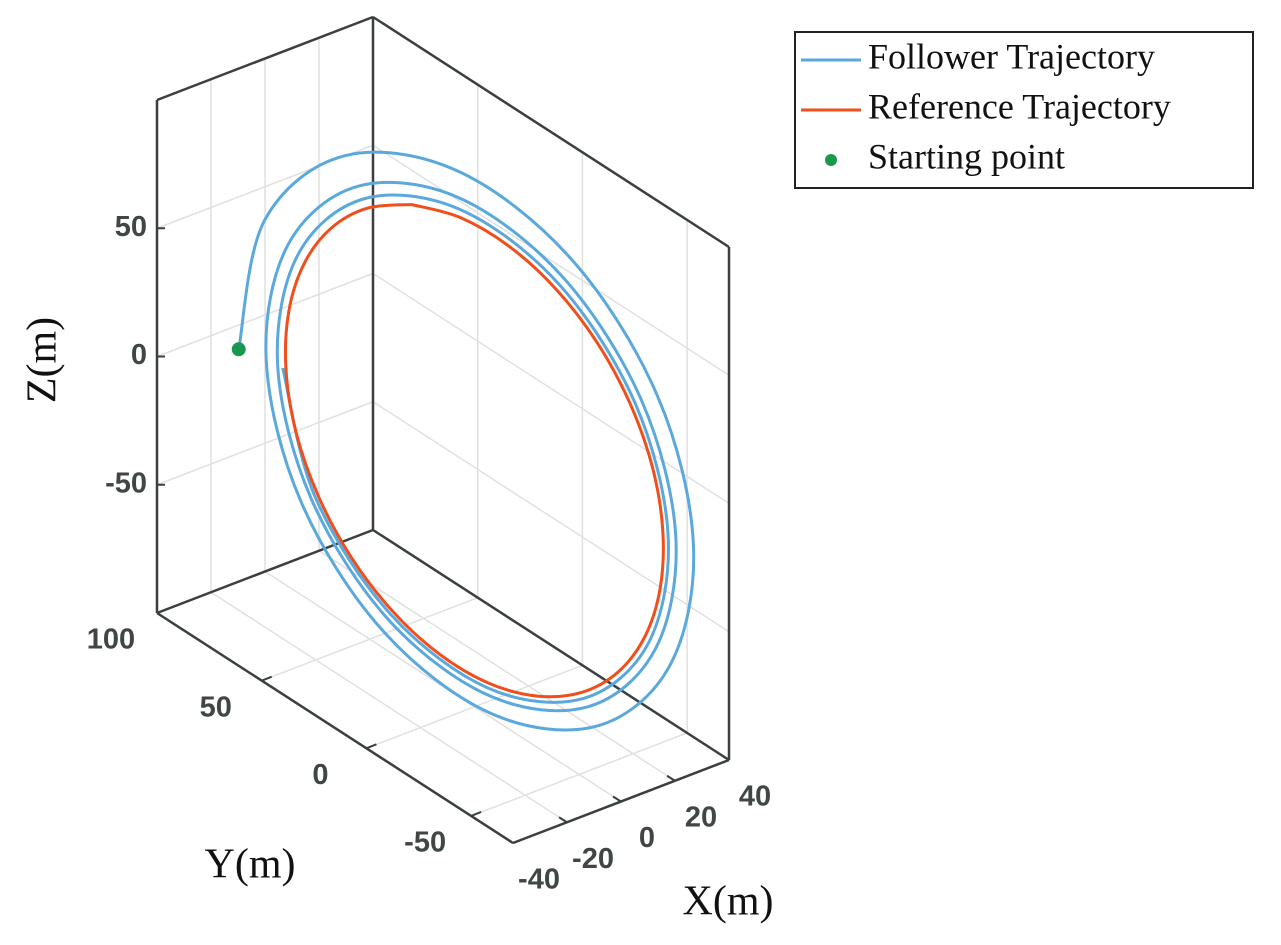  What do you see at coordinates (139, 355) in the screenshot?
I see `z-tick-label: 0` at bounding box center [139, 355].